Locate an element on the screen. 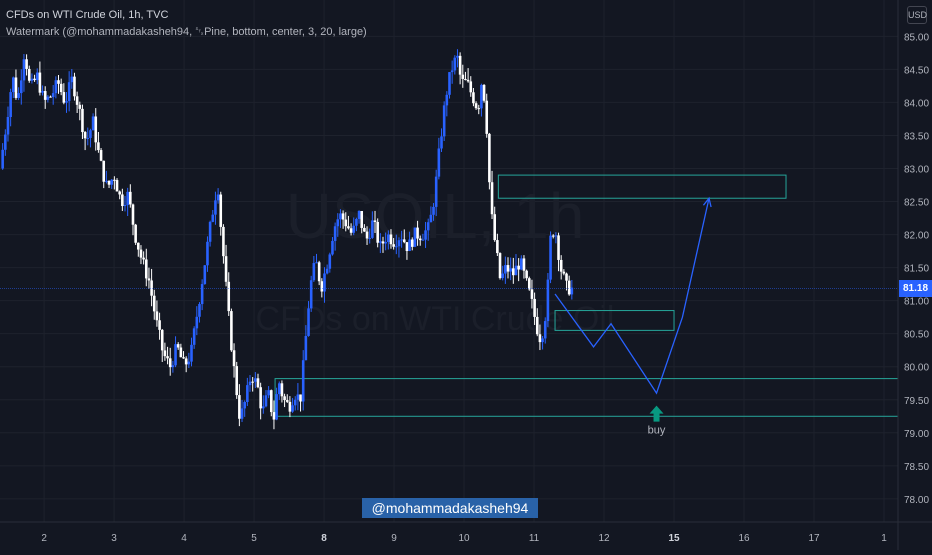 This screenshot has height=555, width=932. price-tick-label: 79.00 is located at coordinates (916, 434).